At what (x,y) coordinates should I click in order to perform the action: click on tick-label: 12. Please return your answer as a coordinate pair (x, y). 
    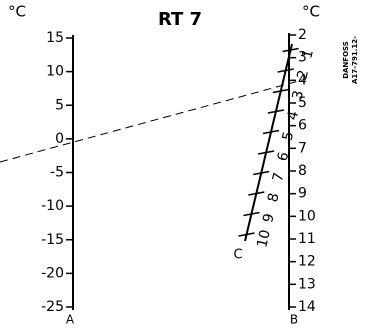
    Looking at the image, I should click on (307, 262).